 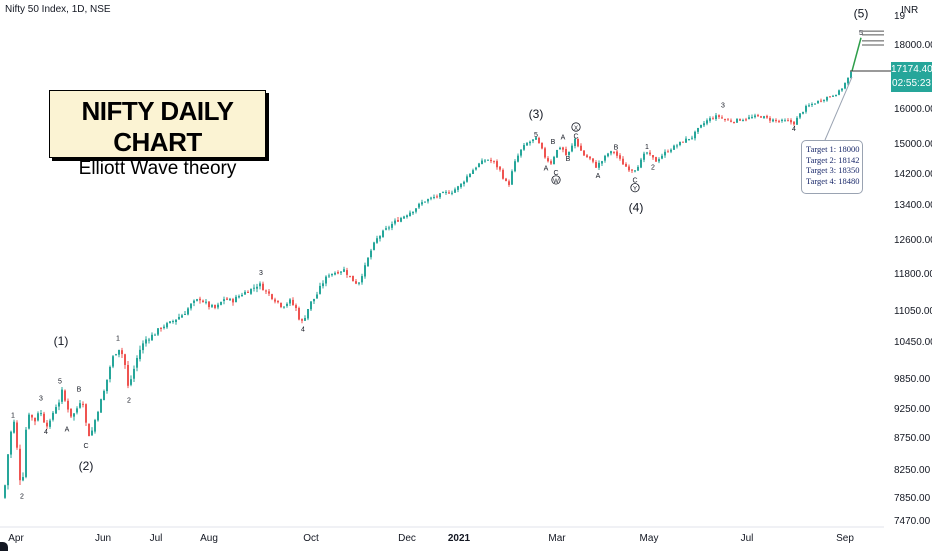 I want to click on tradingview-logo-icon, so click(x=4, y=546).